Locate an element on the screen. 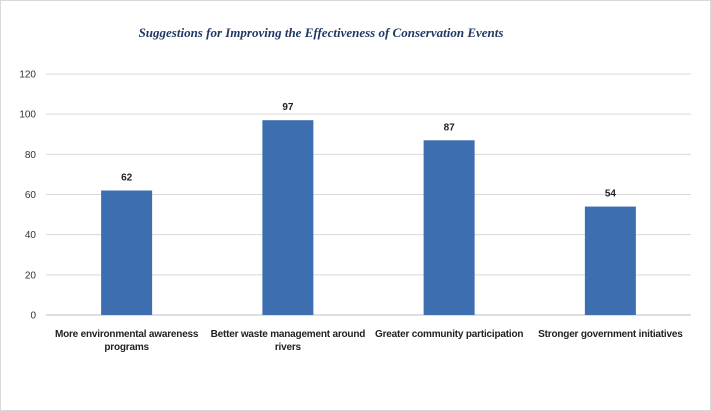 The height and width of the screenshot is (411, 711). data-label: 87 is located at coordinates (450, 127).